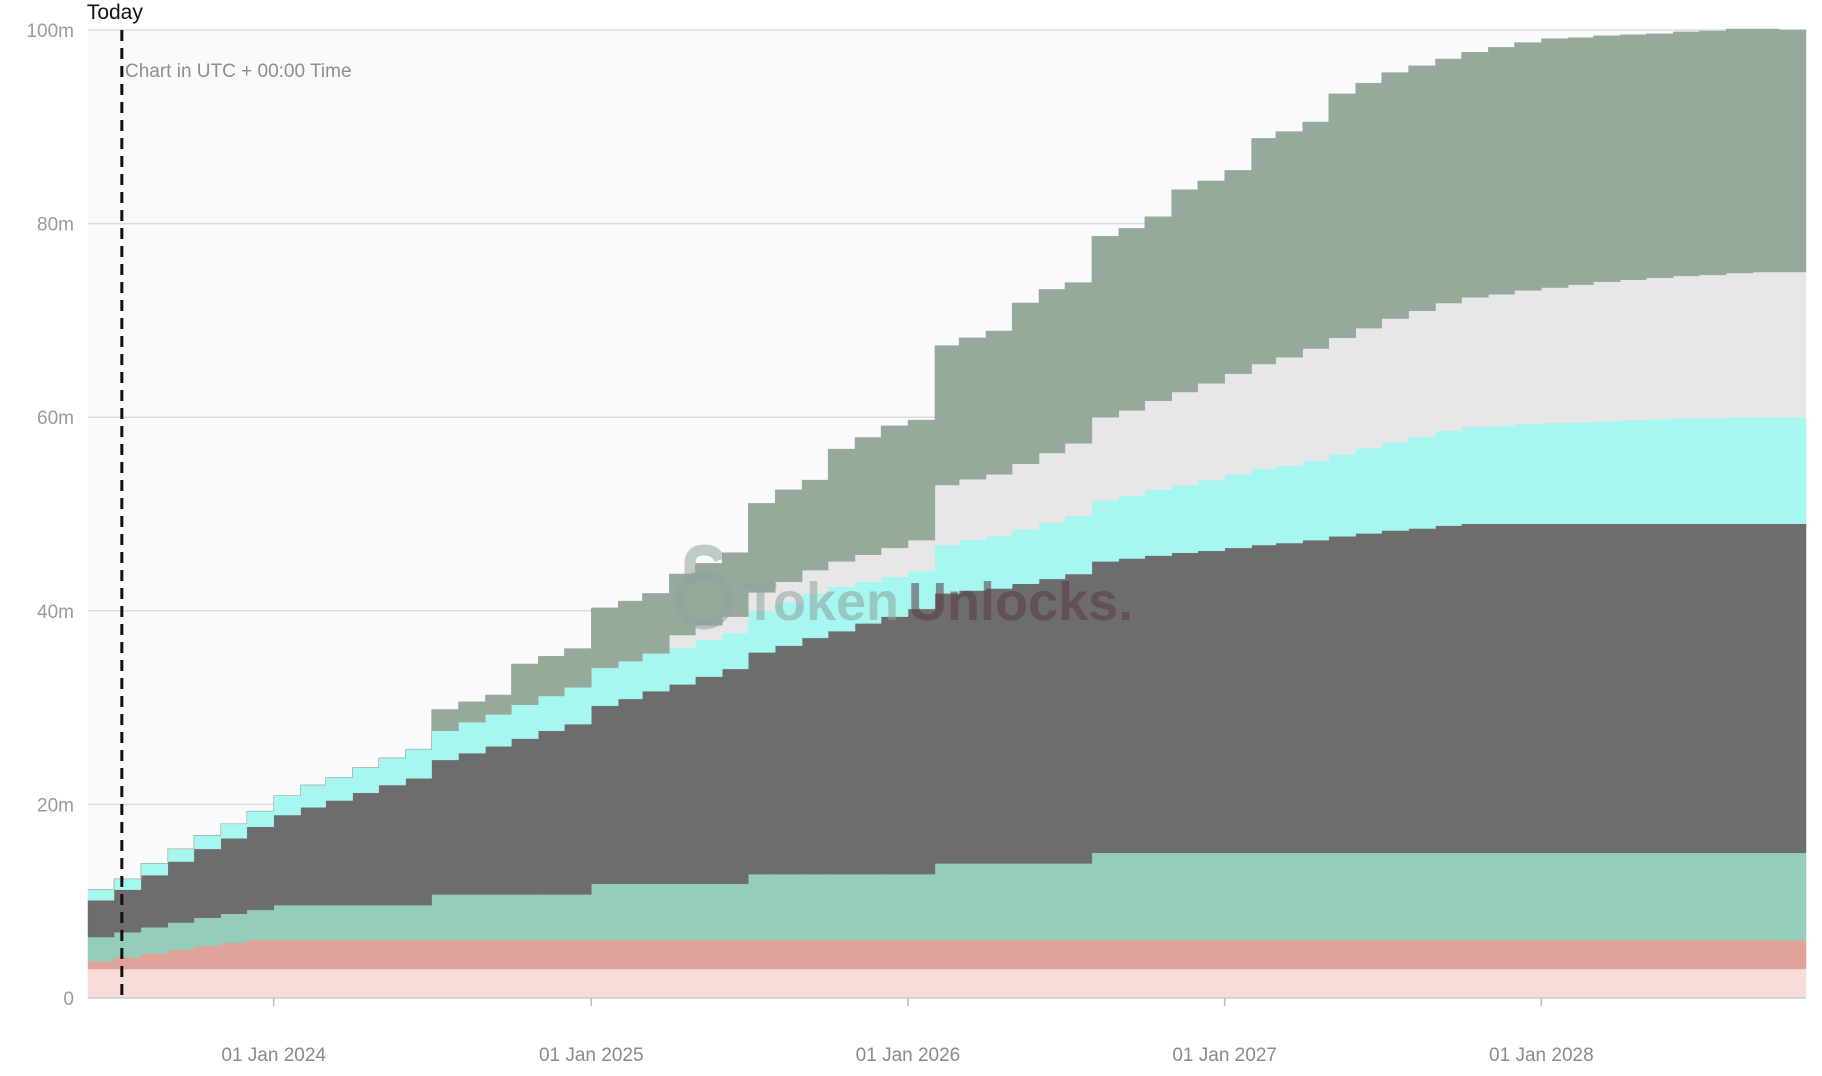  I want to click on x-tick-label: 01 Jan 2026, so click(908, 1055).